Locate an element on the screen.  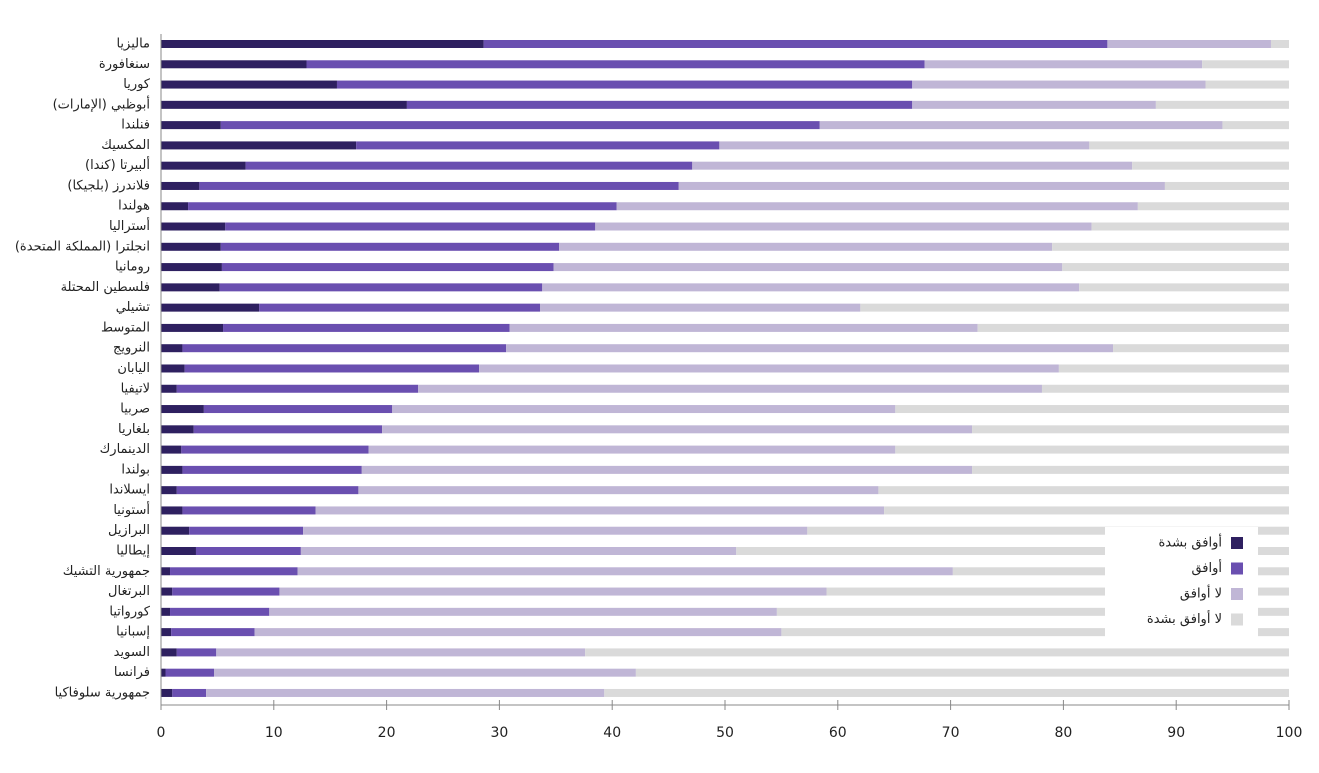
category-label: جمهورية سلوفاكيا is located at coordinates (102, 692).